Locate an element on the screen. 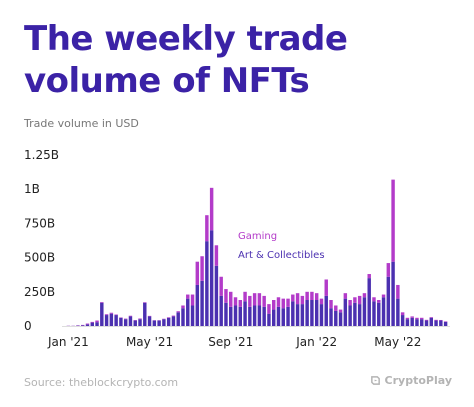 The image size is (474, 407). x-tick-label: Jan '21 is located at coordinates (68, 342).